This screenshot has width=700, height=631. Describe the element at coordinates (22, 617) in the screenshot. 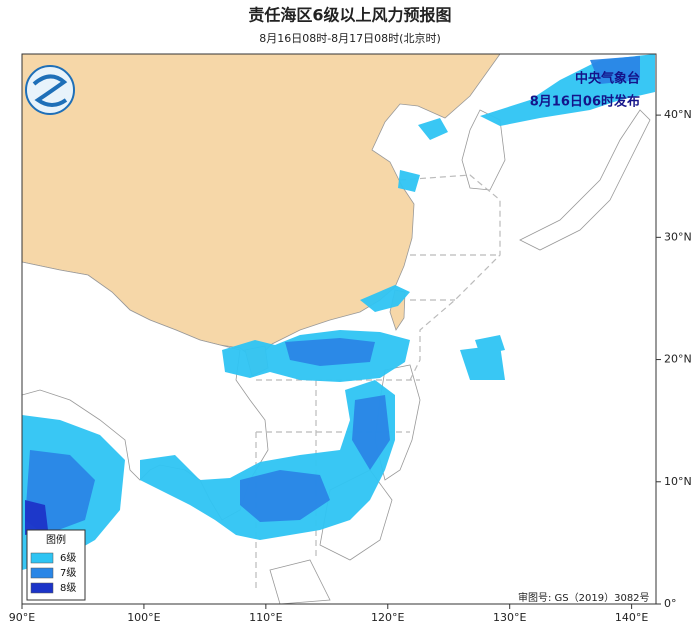

I see `x-tick-label: 90°E` at that location.